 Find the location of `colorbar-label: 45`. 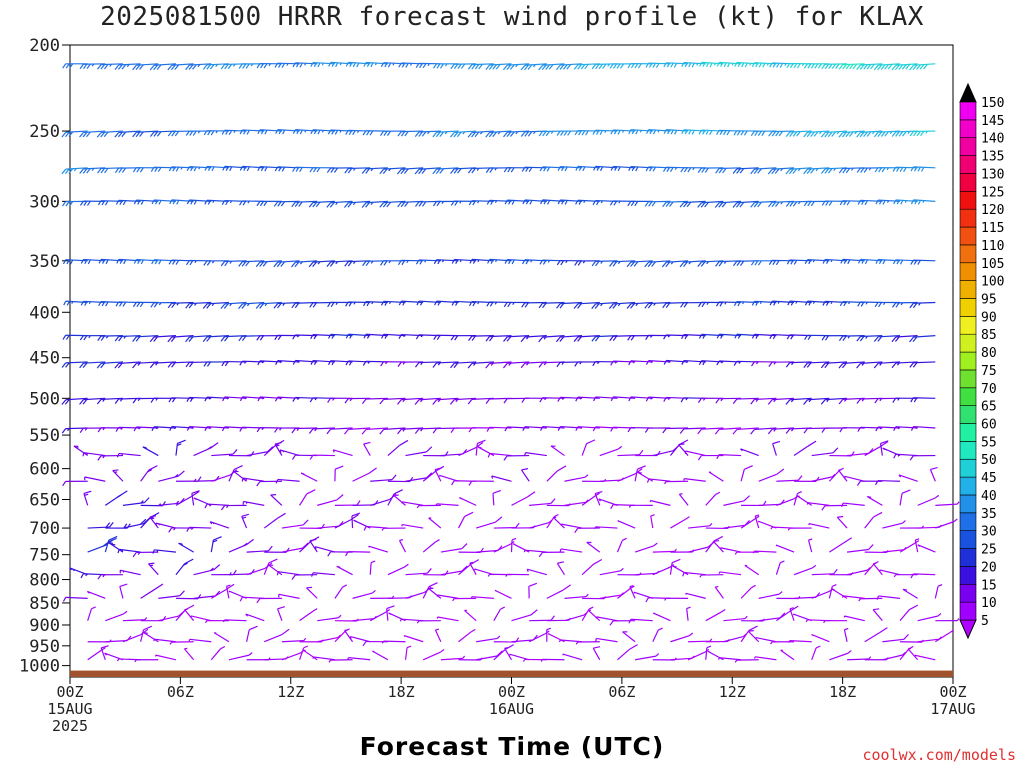

colorbar-label: 45 is located at coordinates (989, 478).